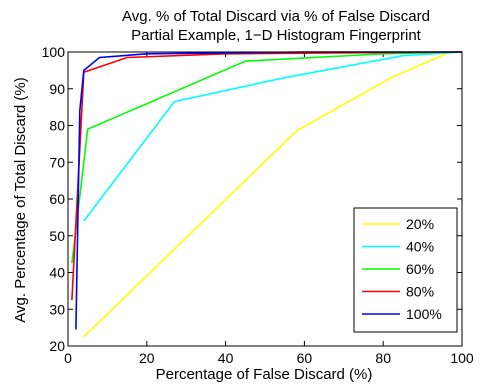 Image resolution: width=488 pixels, height=385 pixels. What do you see at coordinates (462, 358) in the screenshot?
I see `x-tick-label: 100` at bounding box center [462, 358].